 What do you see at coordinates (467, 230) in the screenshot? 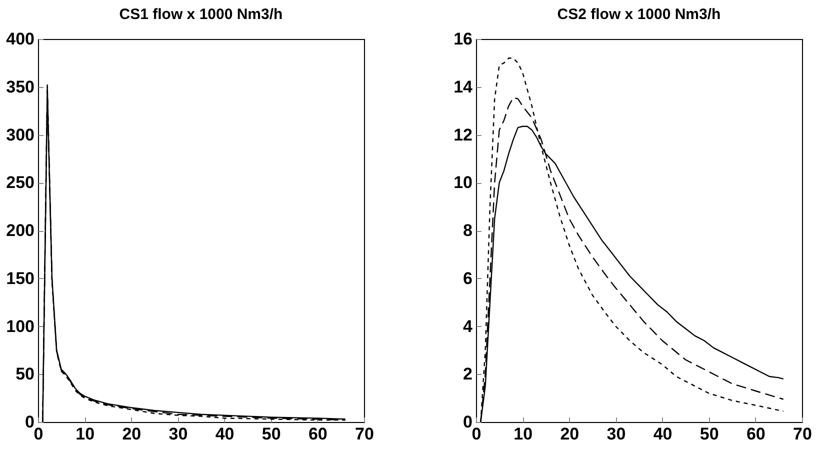
I see `y-tick-label: 8` at bounding box center [467, 230].